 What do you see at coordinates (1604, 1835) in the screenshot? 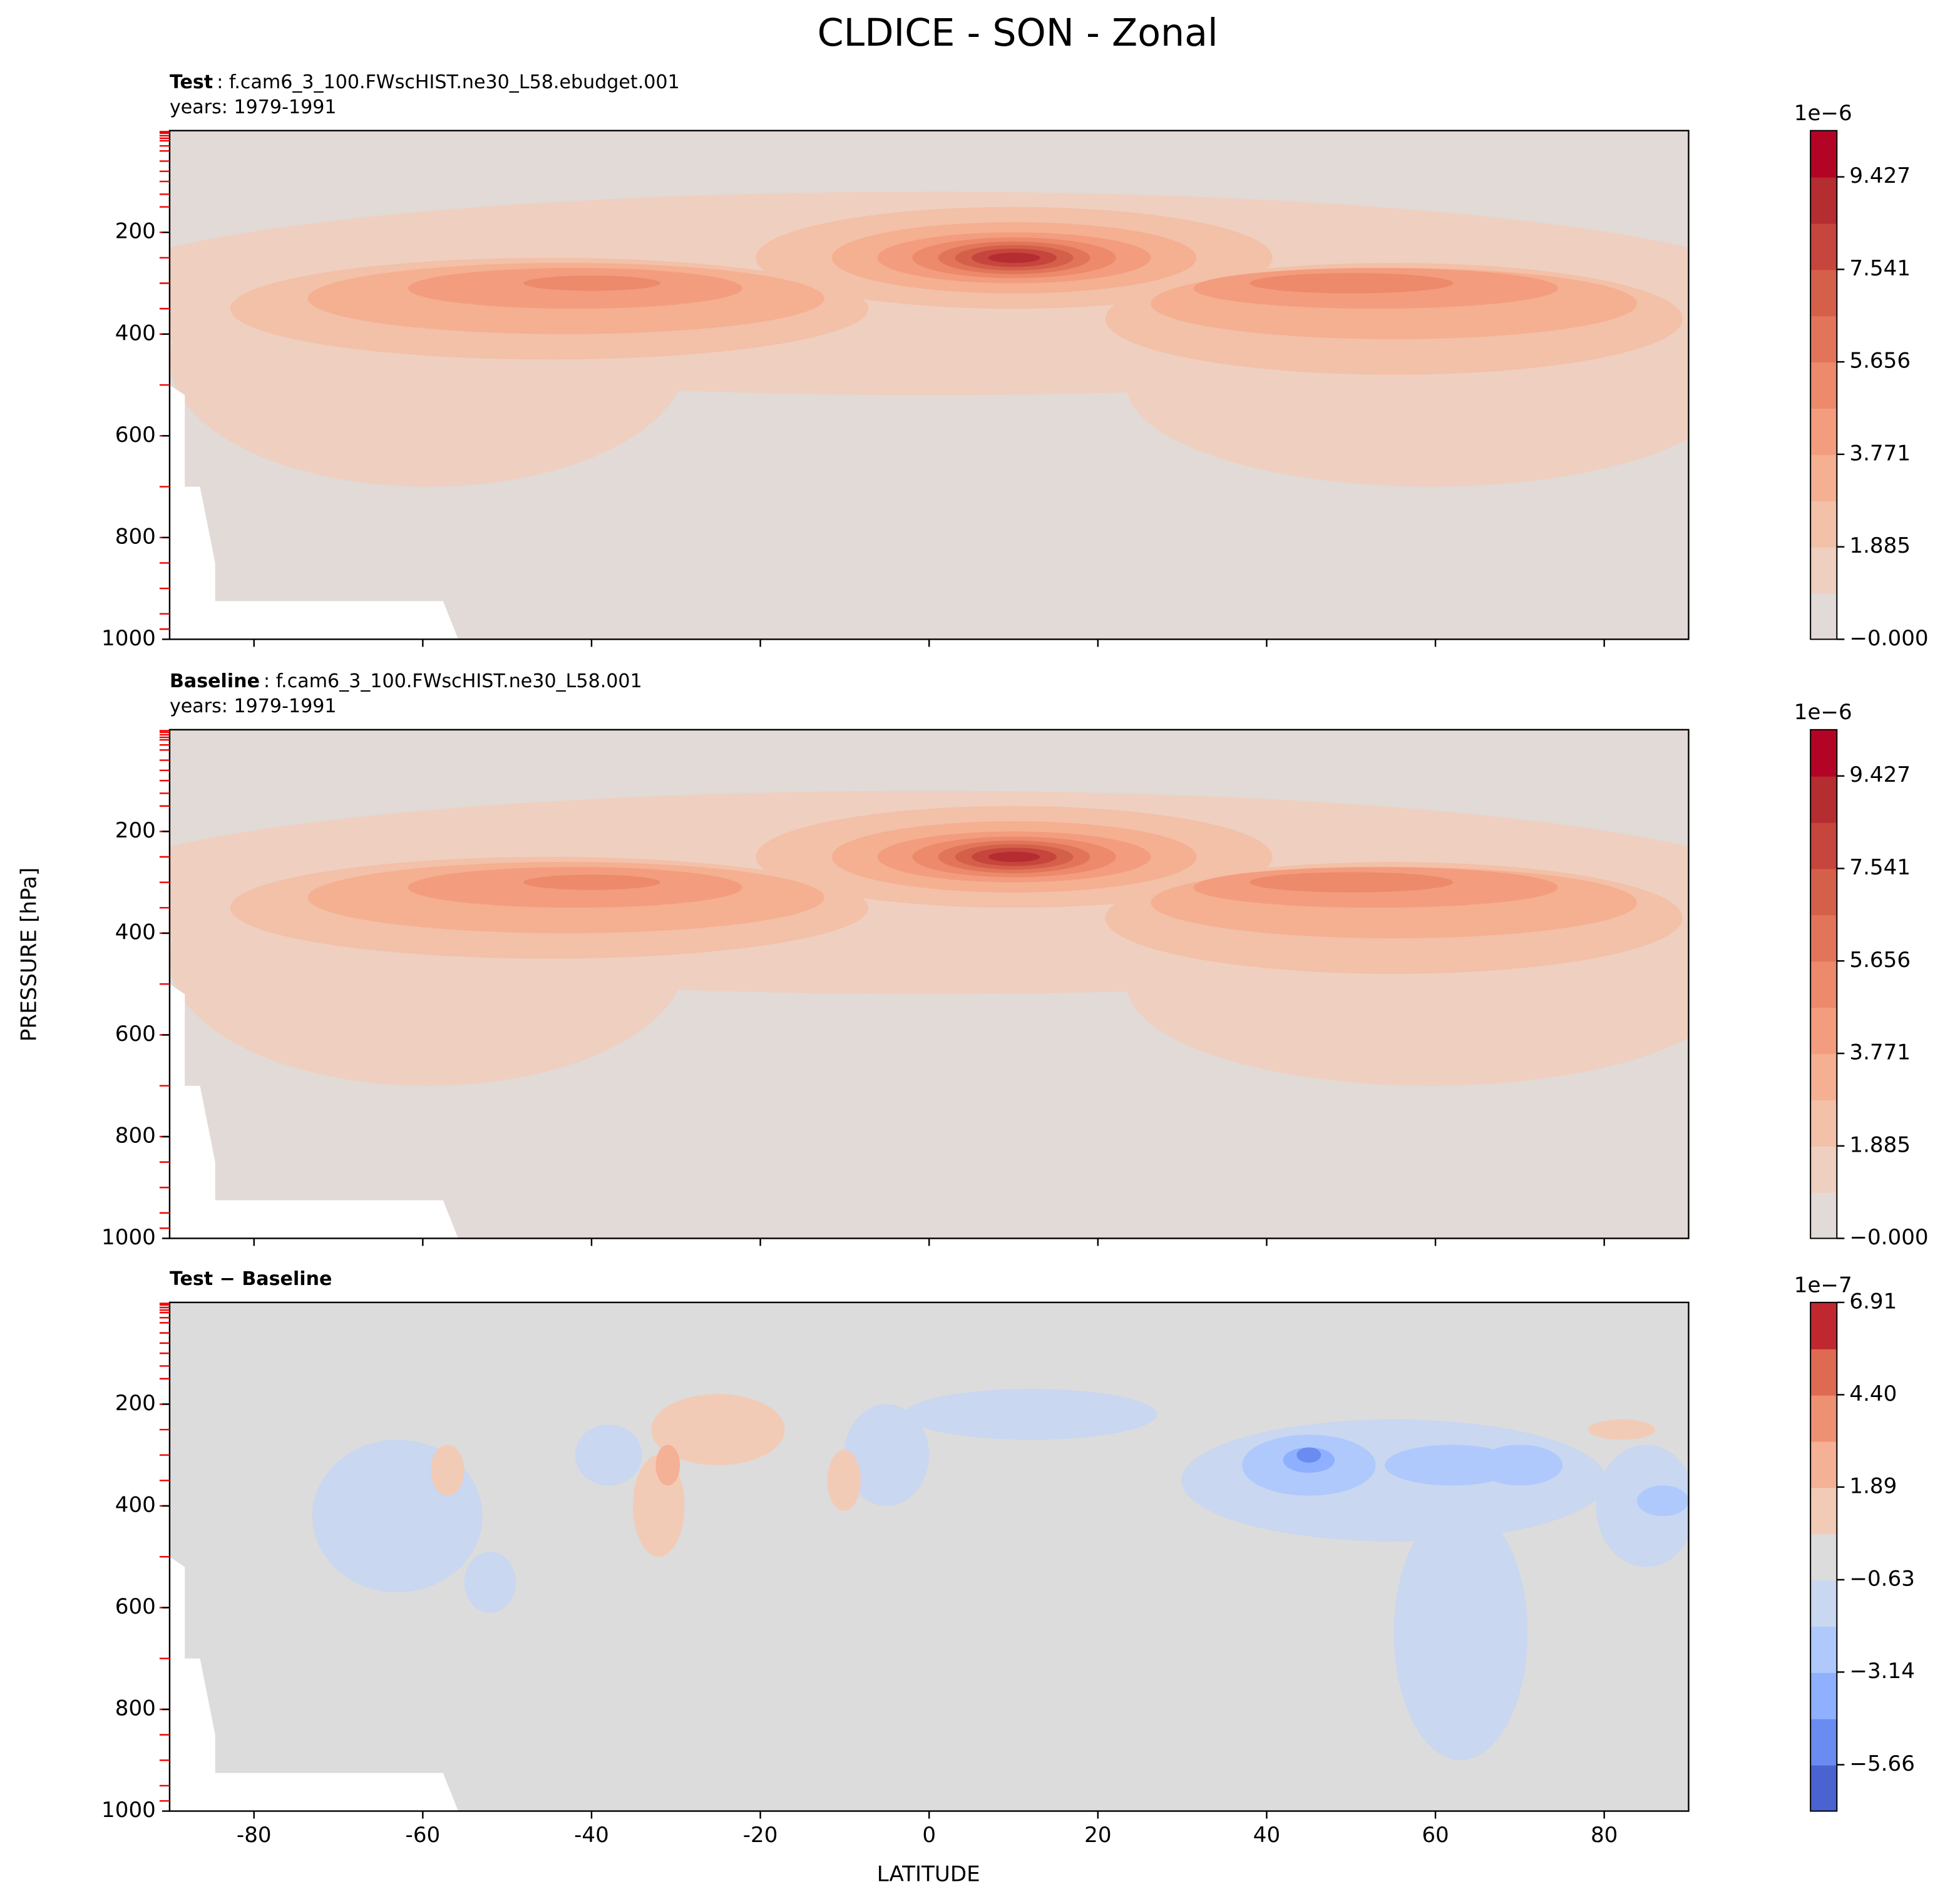
I see `x-tick-label: 80` at bounding box center [1604, 1835].